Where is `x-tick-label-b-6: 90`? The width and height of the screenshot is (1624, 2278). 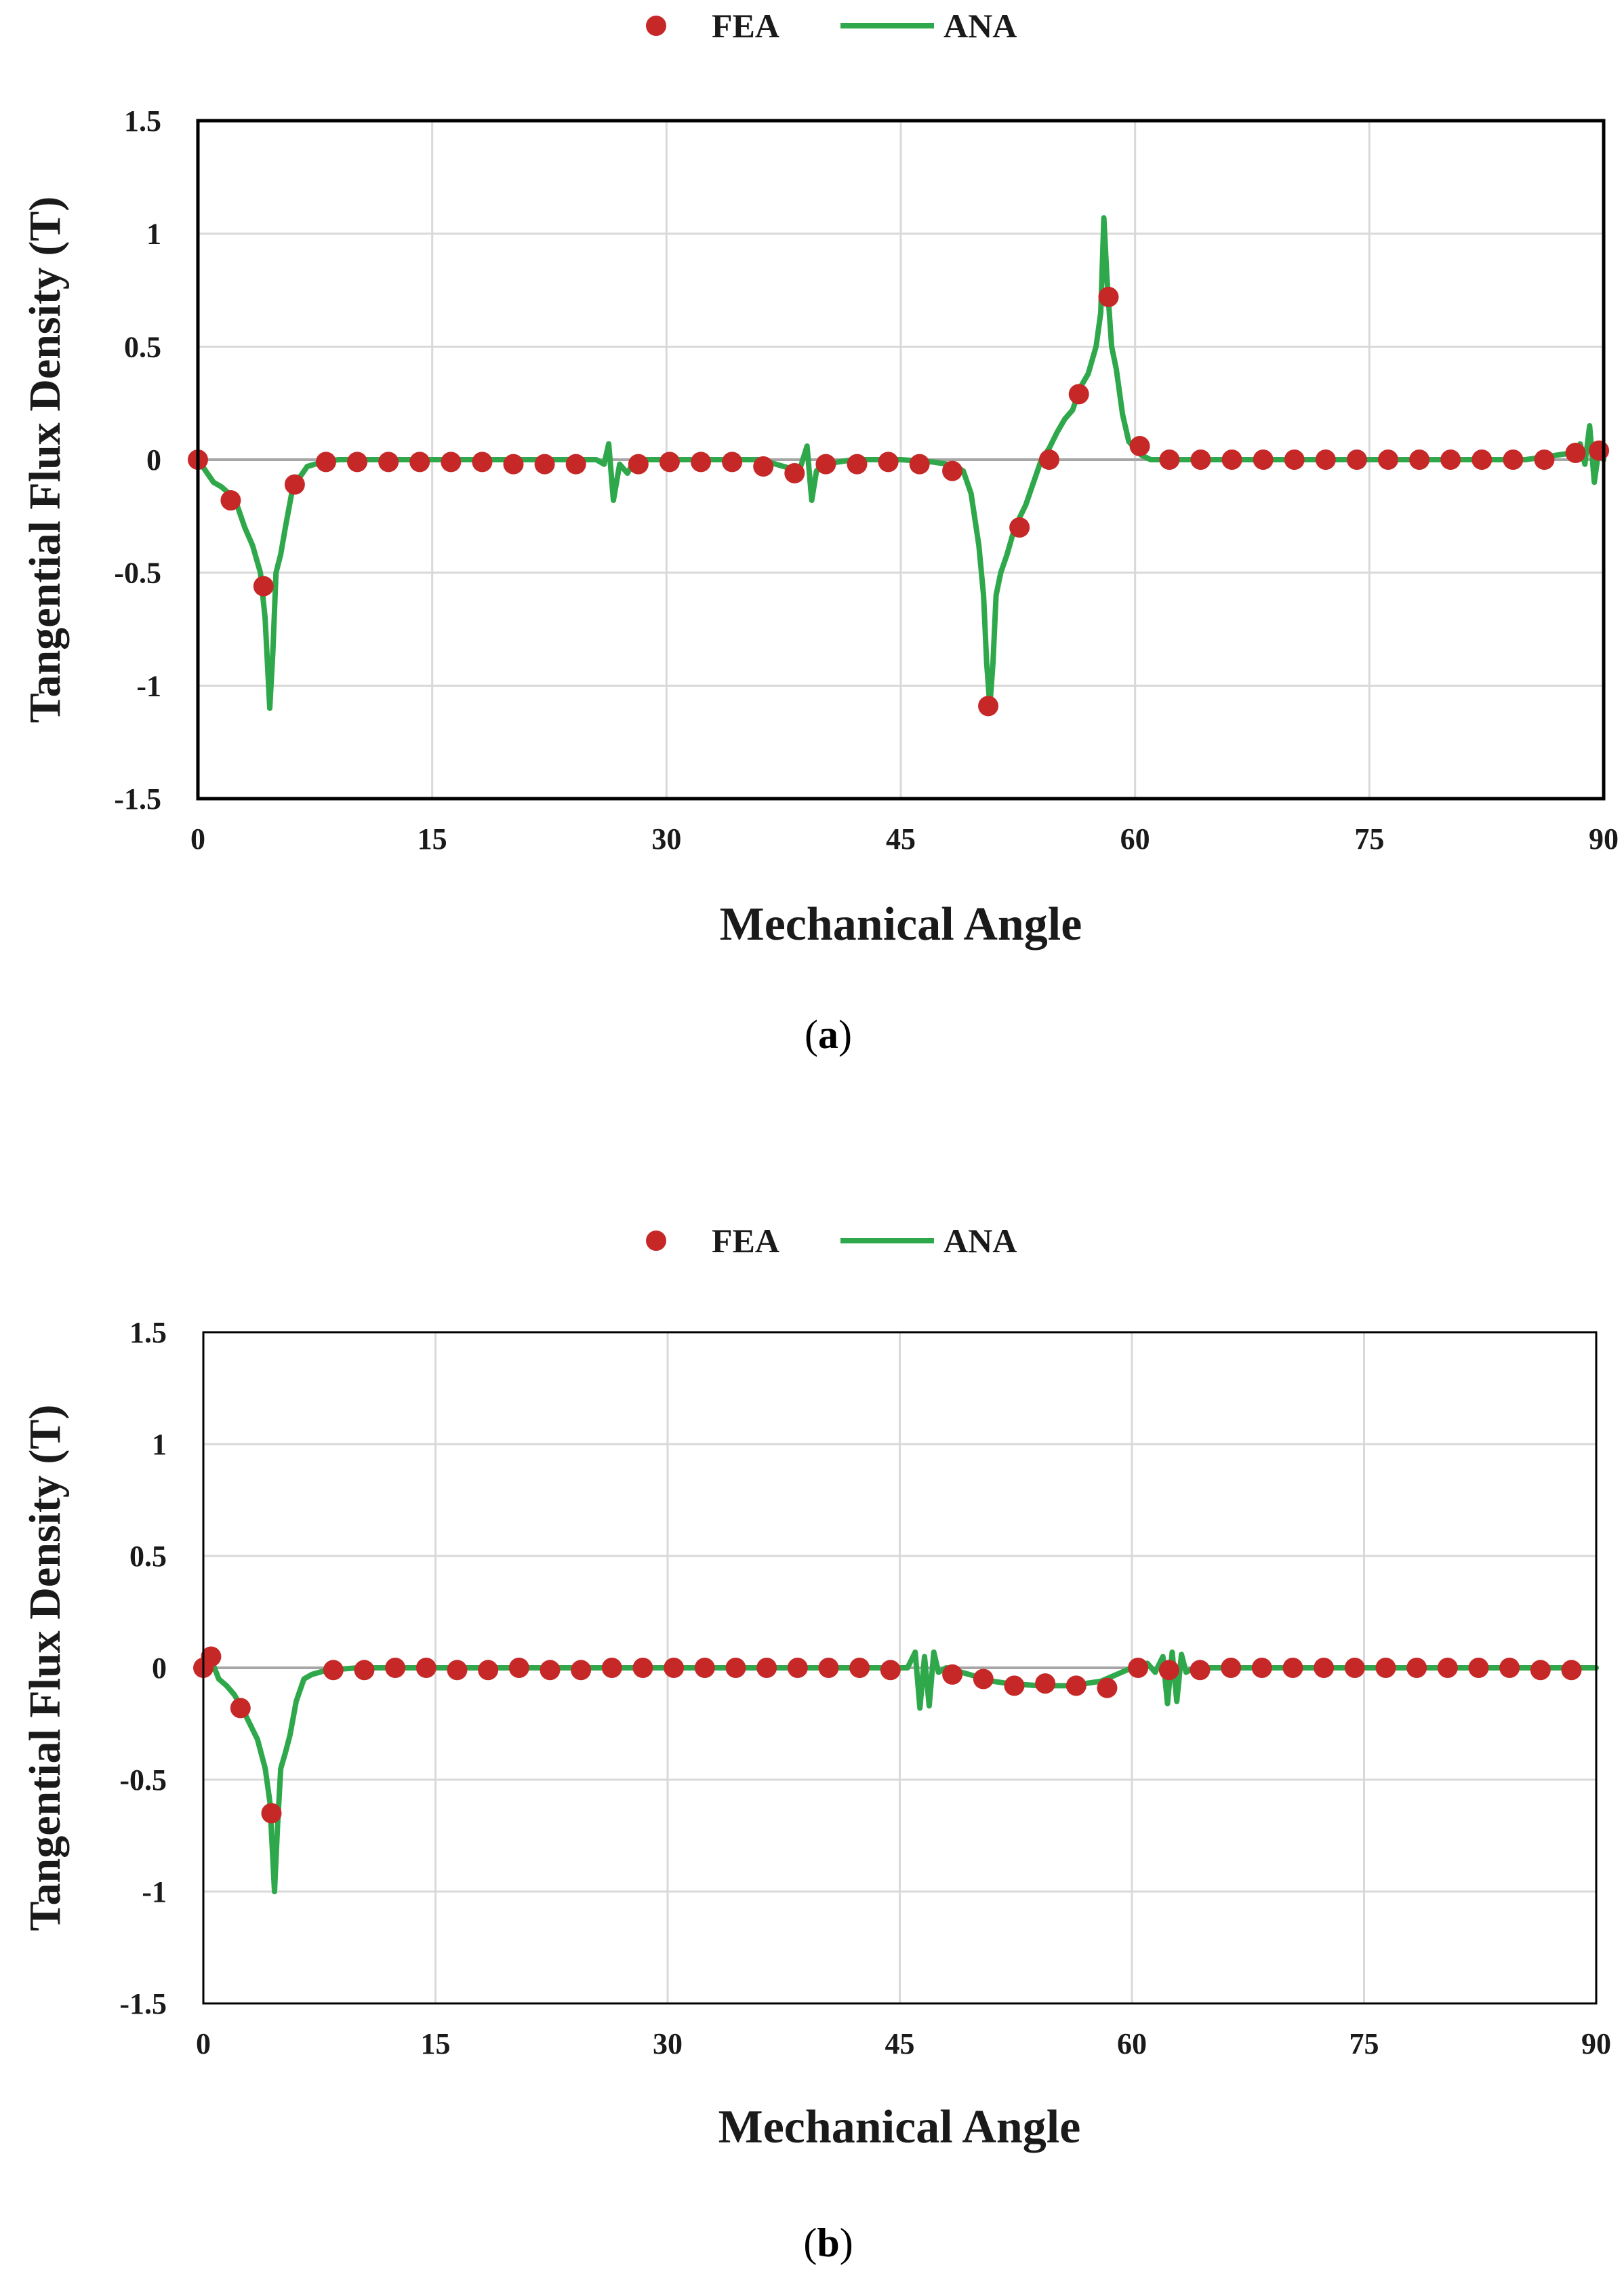 x-tick-label-b-6: 90 is located at coordinates (1596, 2043).